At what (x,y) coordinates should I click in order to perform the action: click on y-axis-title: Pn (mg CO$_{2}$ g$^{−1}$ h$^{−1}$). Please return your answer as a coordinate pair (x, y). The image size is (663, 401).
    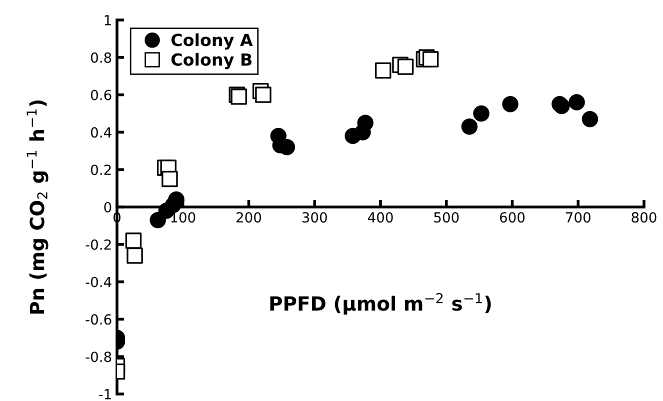
    Looking at the image, I should click on (37, 207).